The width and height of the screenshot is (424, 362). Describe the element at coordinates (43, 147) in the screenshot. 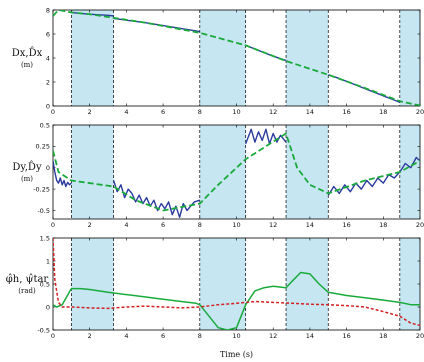

I see `y-tick-label: 0.25` at that location.